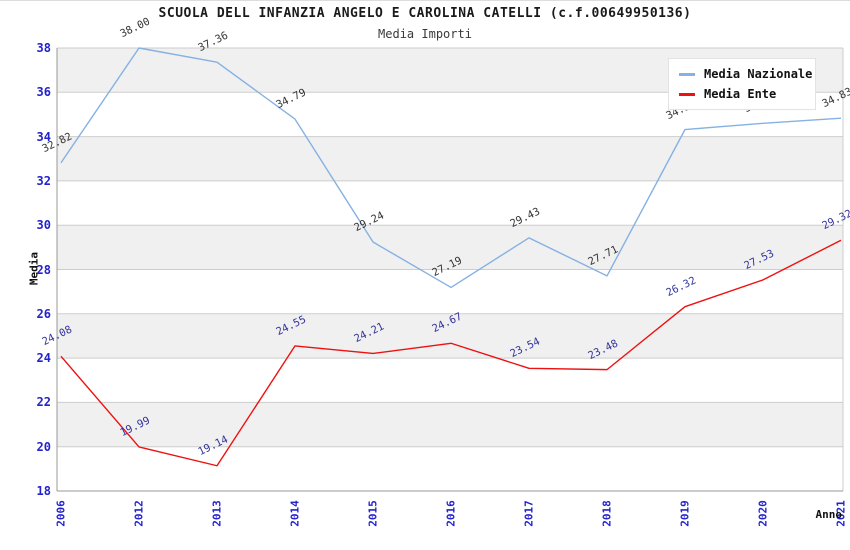 This screenshot has width=850, height=550. I want to click on x-tick-label: 2012, so click(139, 513).